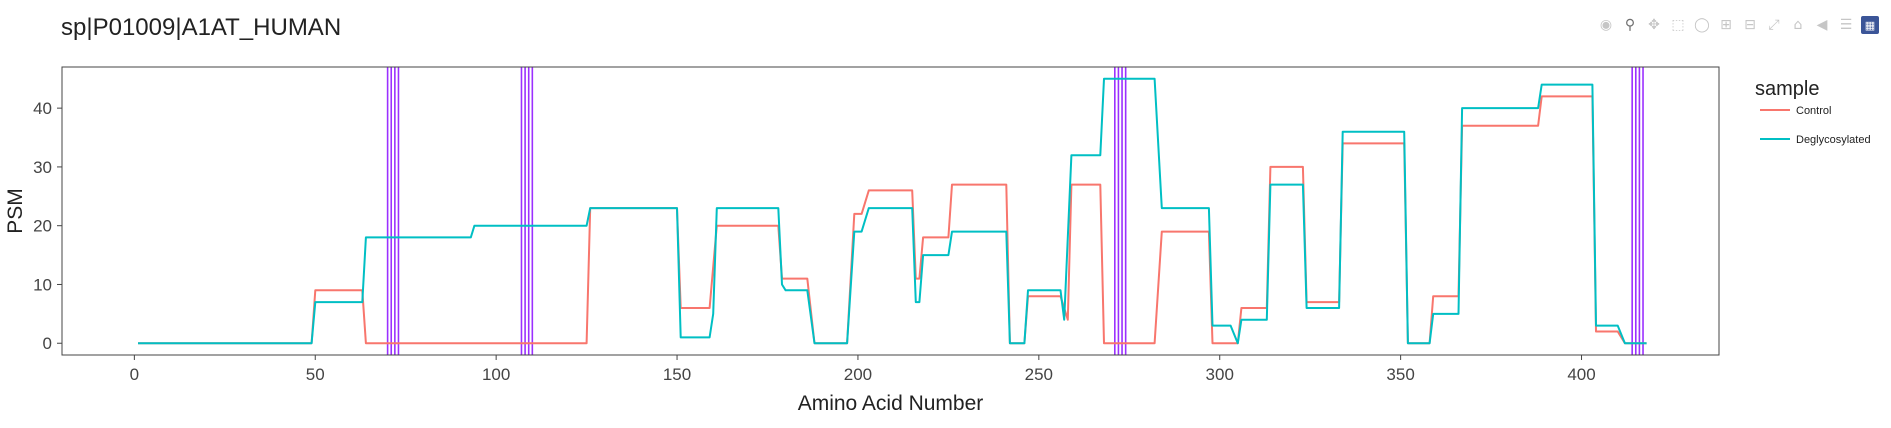 The image size is (1891, 428). I want to click on x-tick-label: 200, so click(858, 374).